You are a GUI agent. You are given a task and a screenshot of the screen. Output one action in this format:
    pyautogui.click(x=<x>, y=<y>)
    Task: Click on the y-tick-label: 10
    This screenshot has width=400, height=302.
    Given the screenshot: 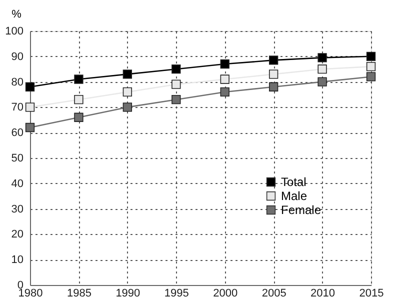 What is the action you would take?
    pyautogui.click(x=17, y=260)
    